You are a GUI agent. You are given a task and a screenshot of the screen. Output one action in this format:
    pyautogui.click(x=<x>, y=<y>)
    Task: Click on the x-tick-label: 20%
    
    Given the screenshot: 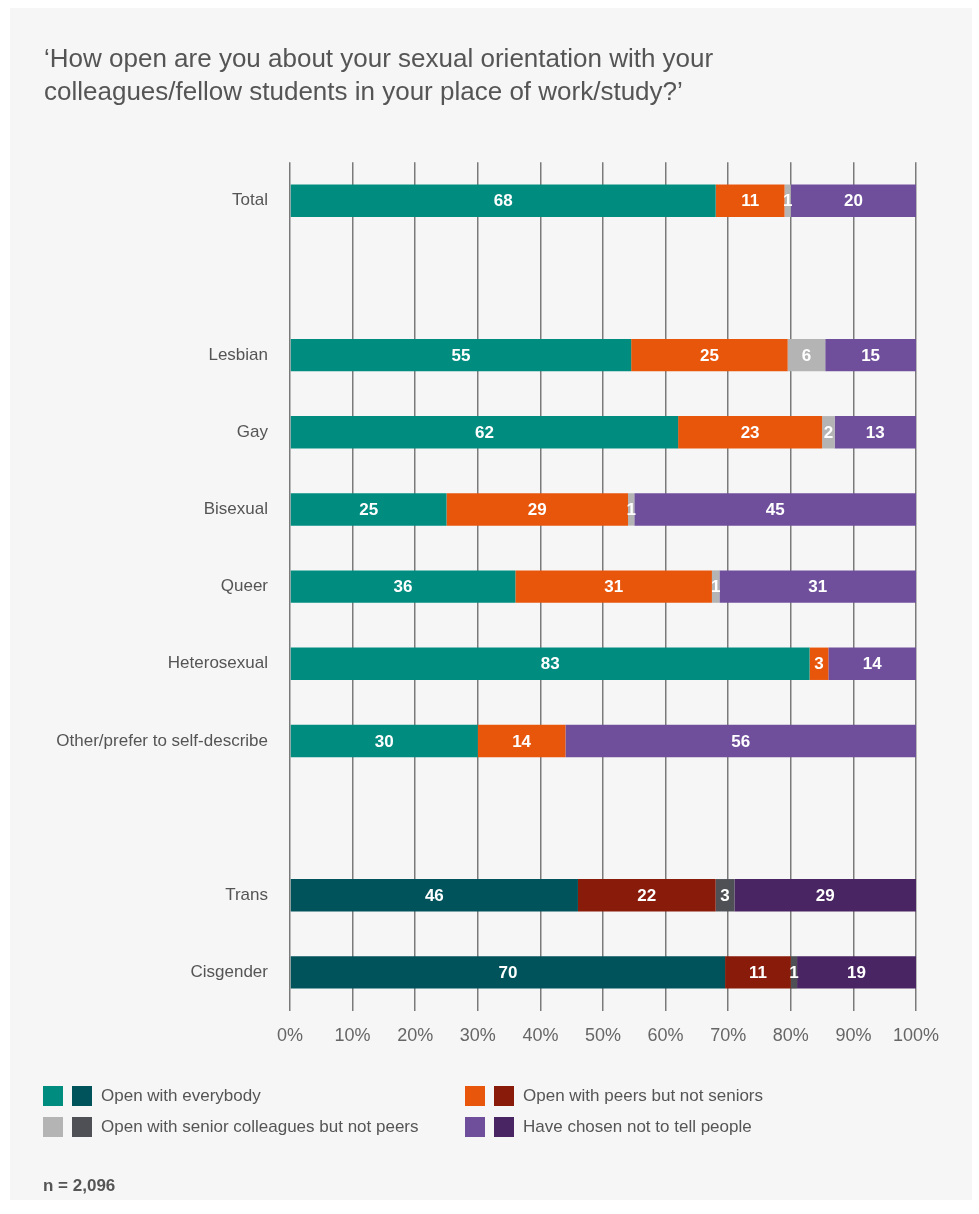 What is the action you would take?
    pyautogui.click(x=415, y=1034)
    